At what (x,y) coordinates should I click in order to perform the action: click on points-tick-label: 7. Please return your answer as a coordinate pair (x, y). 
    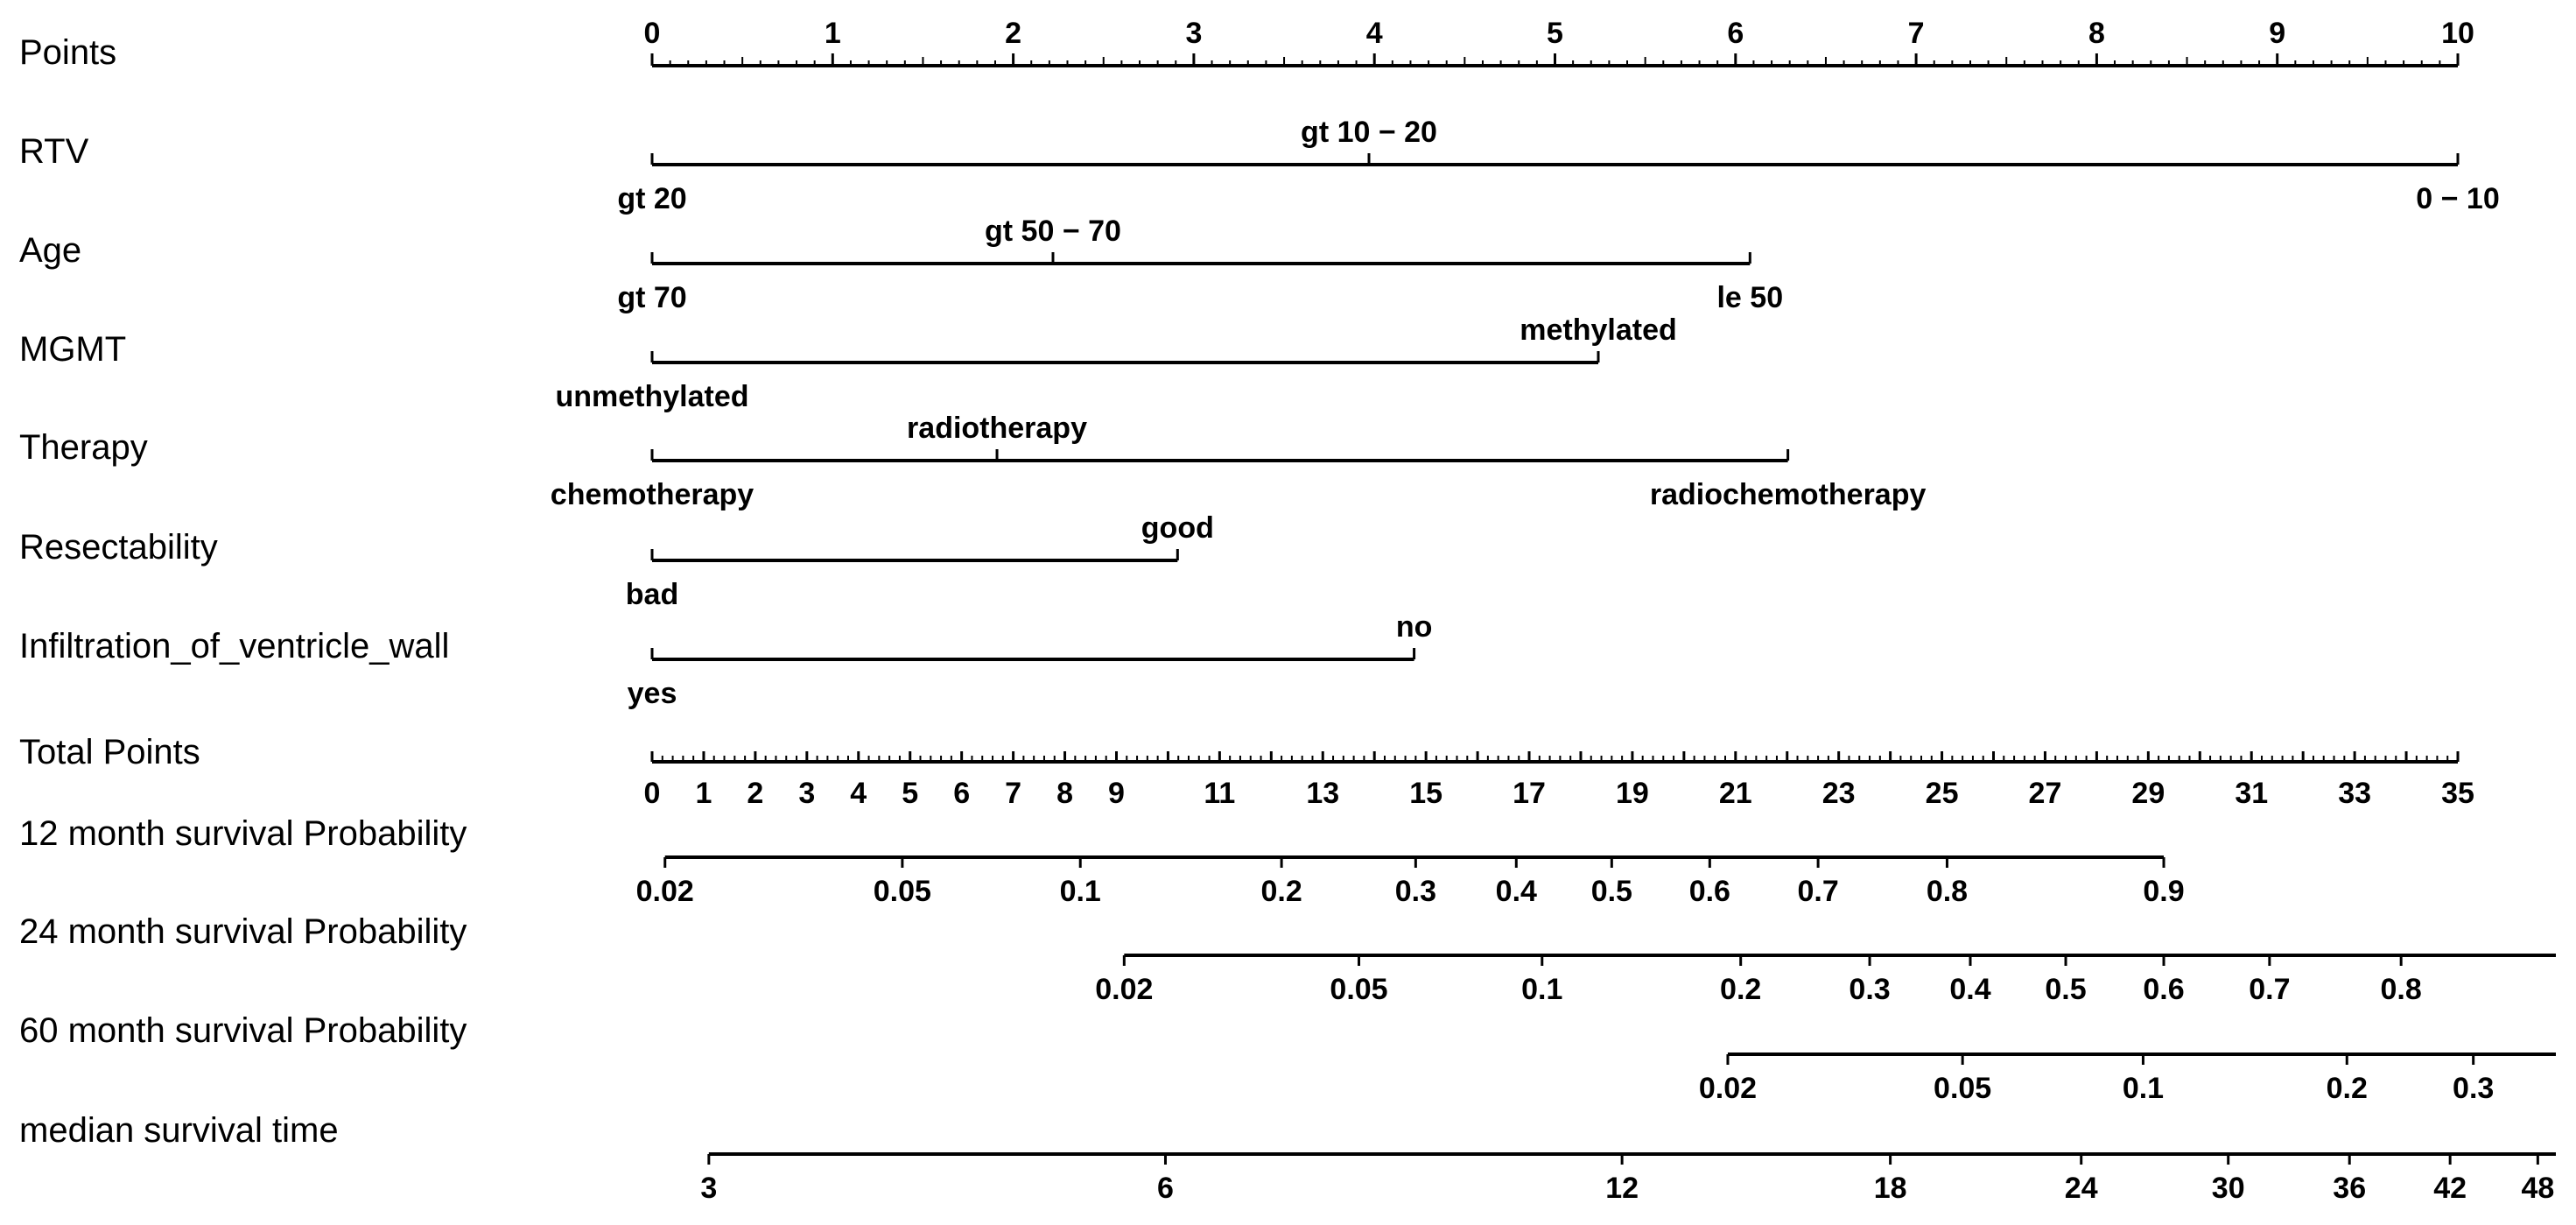
    Looking at the image, I should click on (1917, 33).